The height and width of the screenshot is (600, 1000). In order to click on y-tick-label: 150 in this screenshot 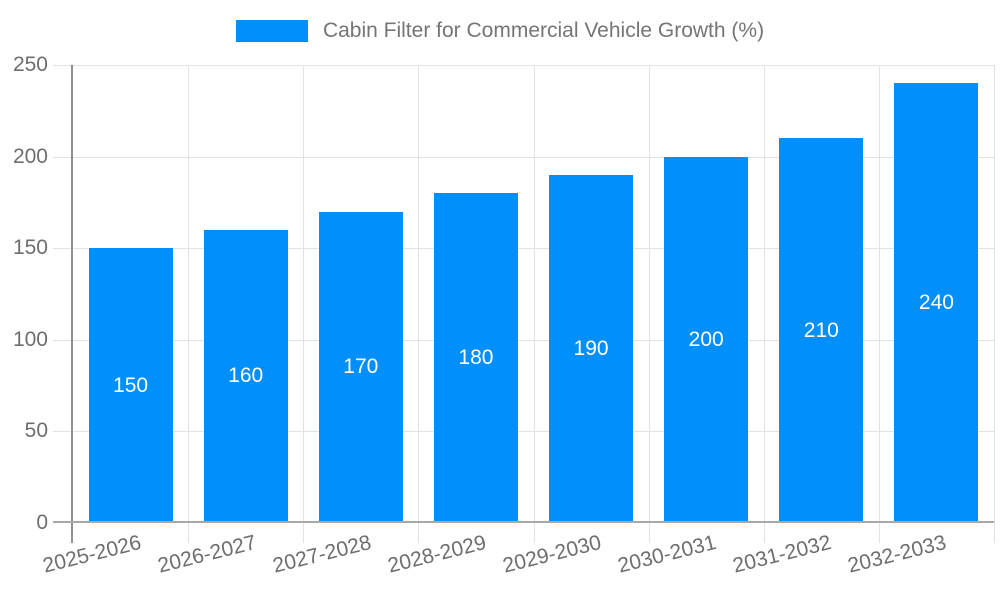, I will do `click(30, 248)`.